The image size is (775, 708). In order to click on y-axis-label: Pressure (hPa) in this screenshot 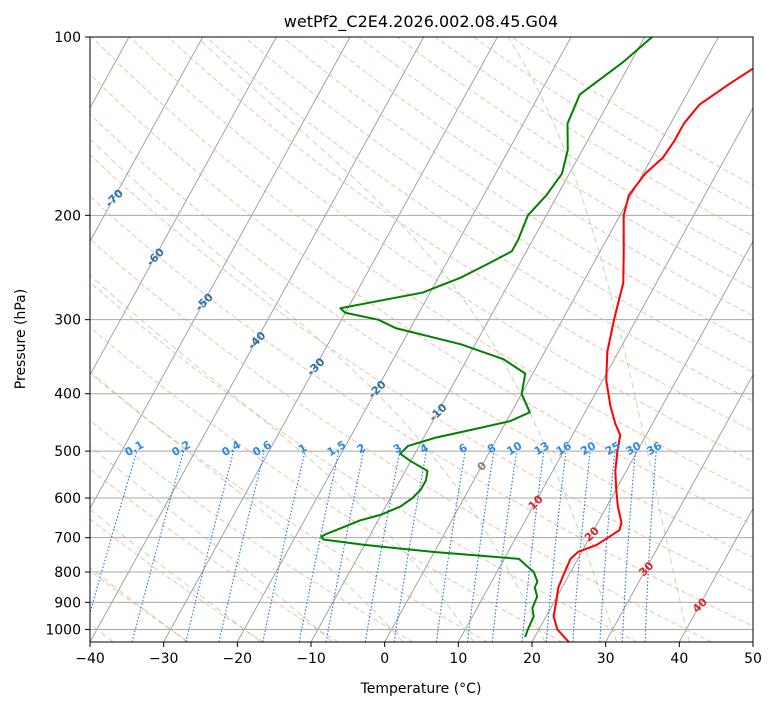, I will do `click(21, 339)`.